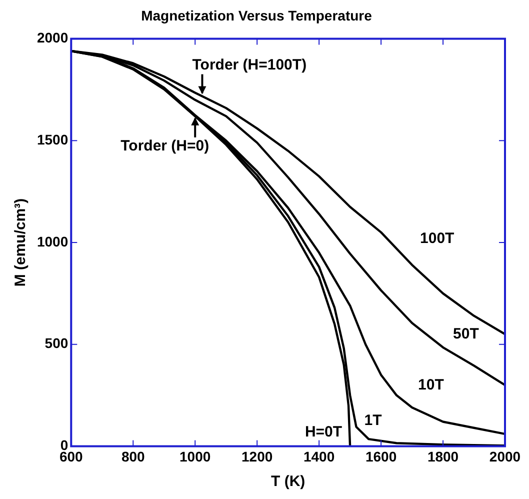 This screenshot has width=529, height=499. I want to click on x-tick-label: 1200, so click(257, 456).